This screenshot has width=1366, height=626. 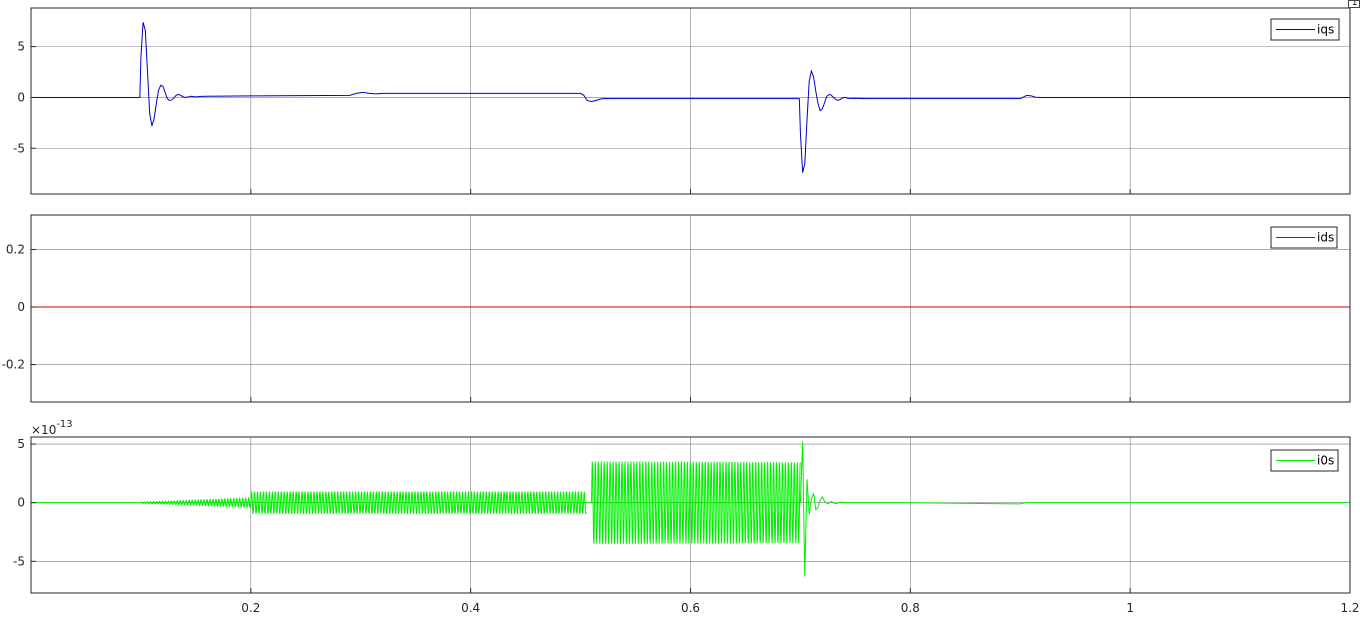 What do you see at coordinates (1130, 608) in the screenshot?
I see `x-tick-label: 1` at bounding box center [1130, 608].